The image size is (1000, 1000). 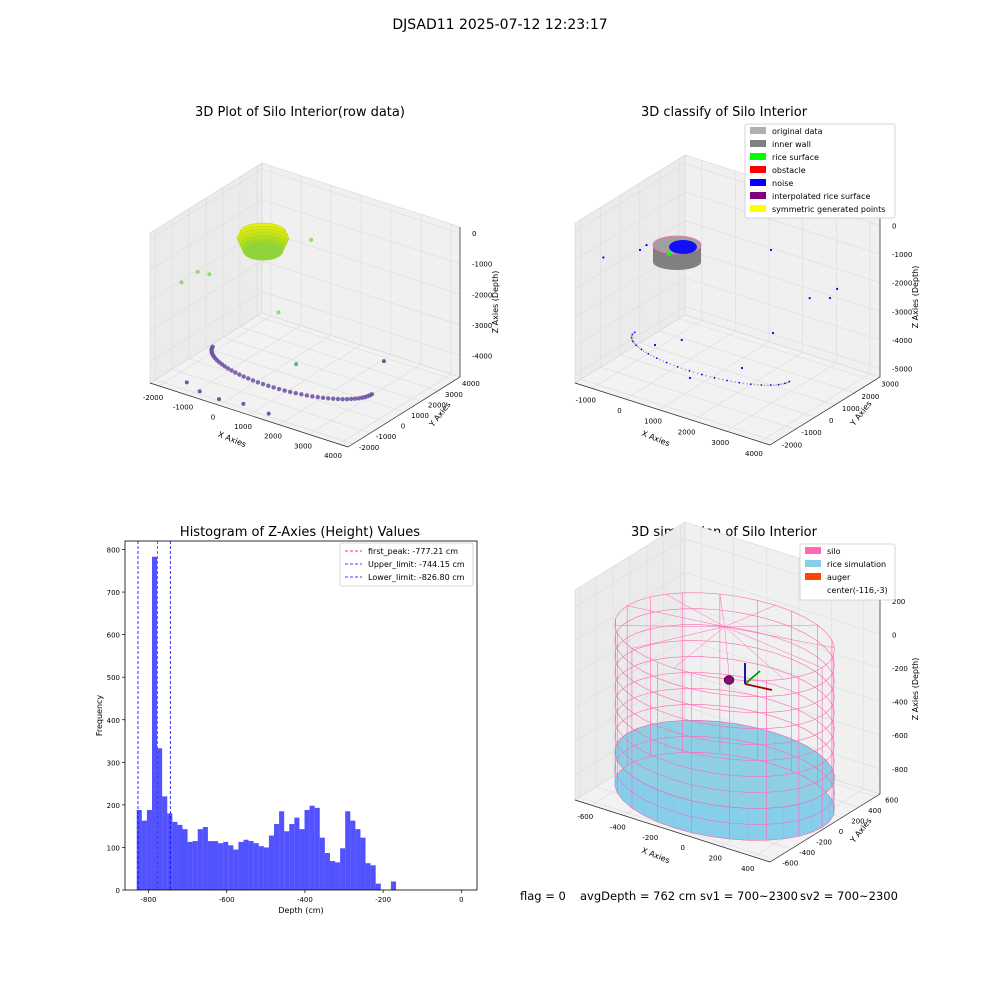 I want to click on figure-suptitle: DJSAD11 2025-07-12 12:23:17, so click(x=500, y=25).